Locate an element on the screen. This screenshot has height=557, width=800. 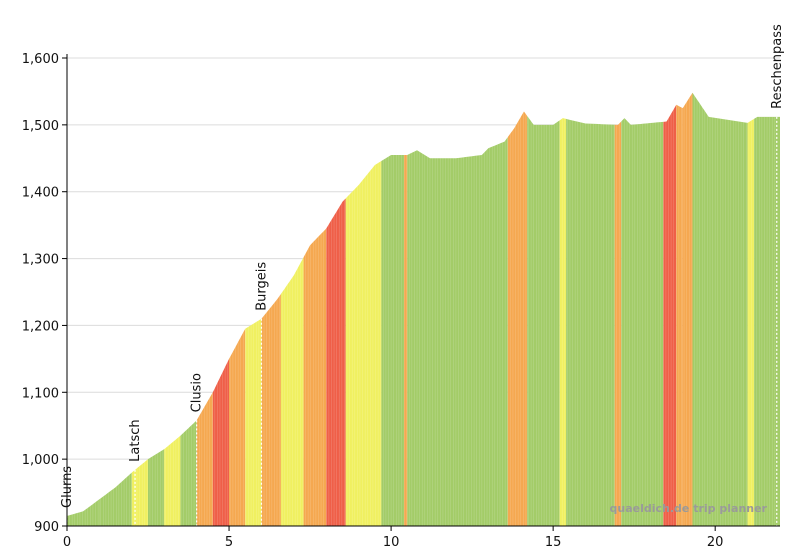
y-tick-label: 1,600 is located at coordinates (40, 59).